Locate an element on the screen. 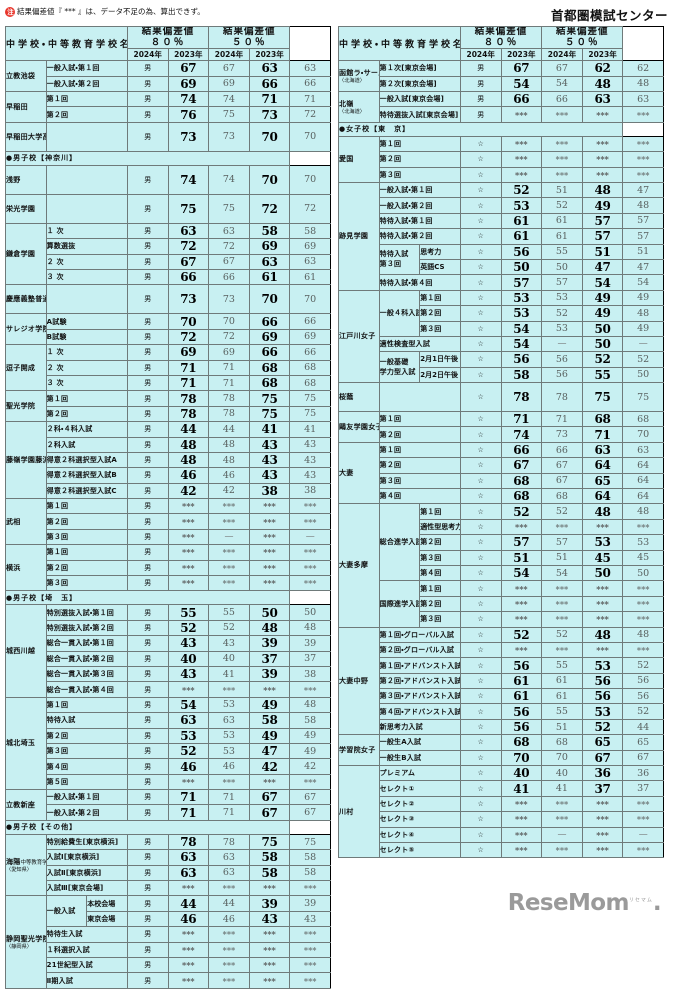 Image resolution: width=673 pixels, height=989 pixels. table-row: 得意２科選択型入試A 男 48 48 43 43 is located at coordinates (168, 460).